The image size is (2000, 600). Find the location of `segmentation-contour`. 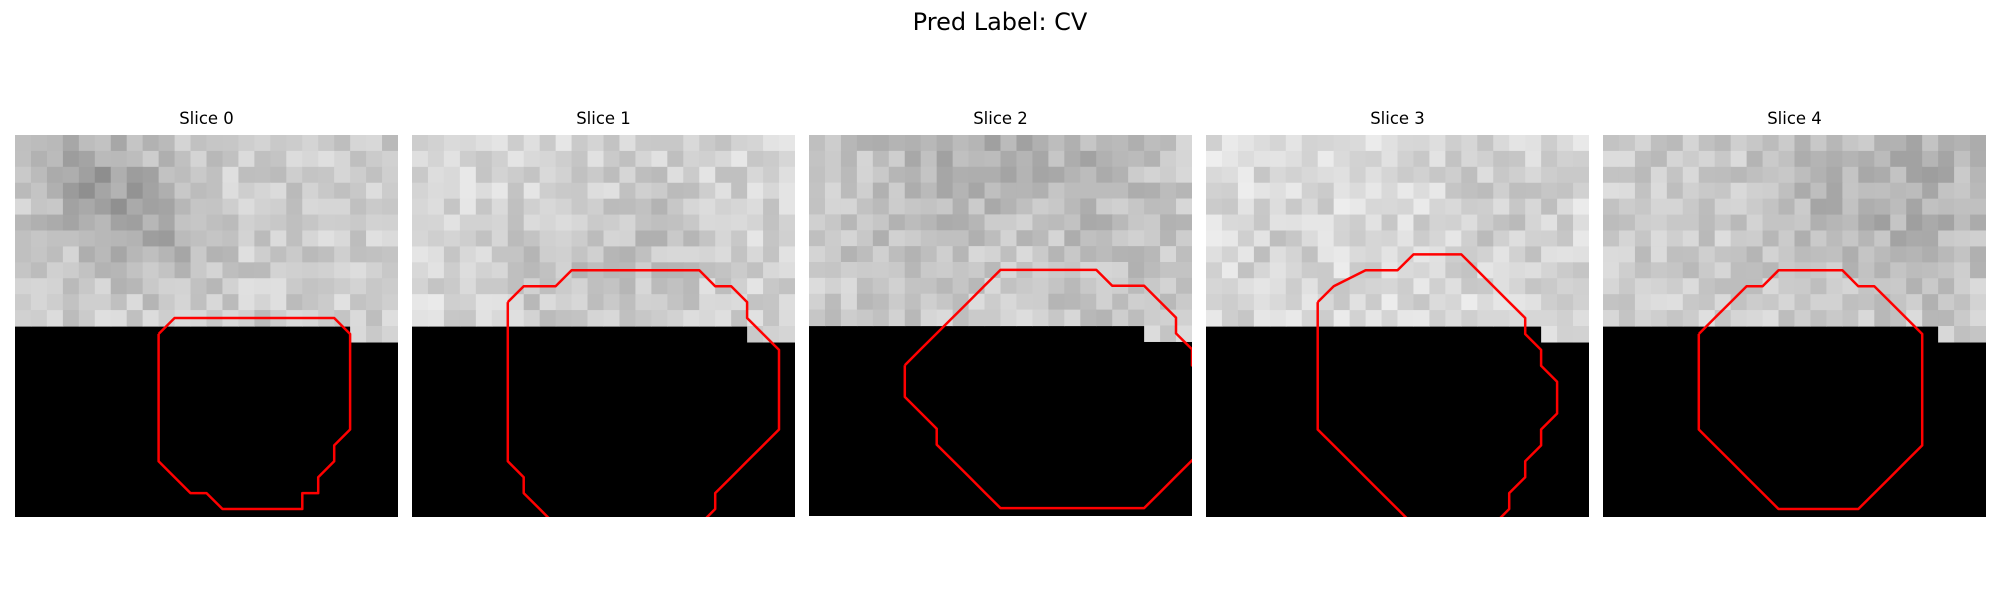

segmentation-contour is located at coordinates (254, 413).